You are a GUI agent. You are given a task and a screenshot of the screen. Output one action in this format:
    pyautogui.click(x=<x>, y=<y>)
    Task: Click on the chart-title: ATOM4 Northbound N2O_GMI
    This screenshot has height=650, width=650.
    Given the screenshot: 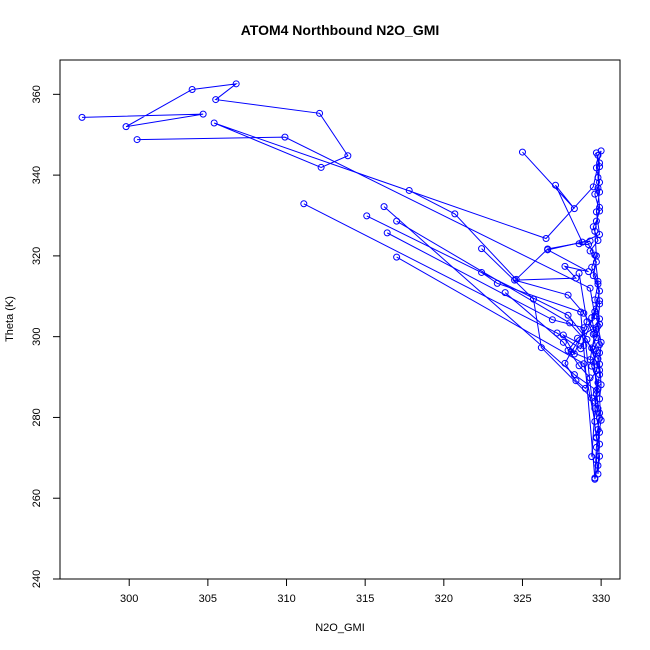 What is the action you would take?
    pyautogui.click(x=340, y=30)
    